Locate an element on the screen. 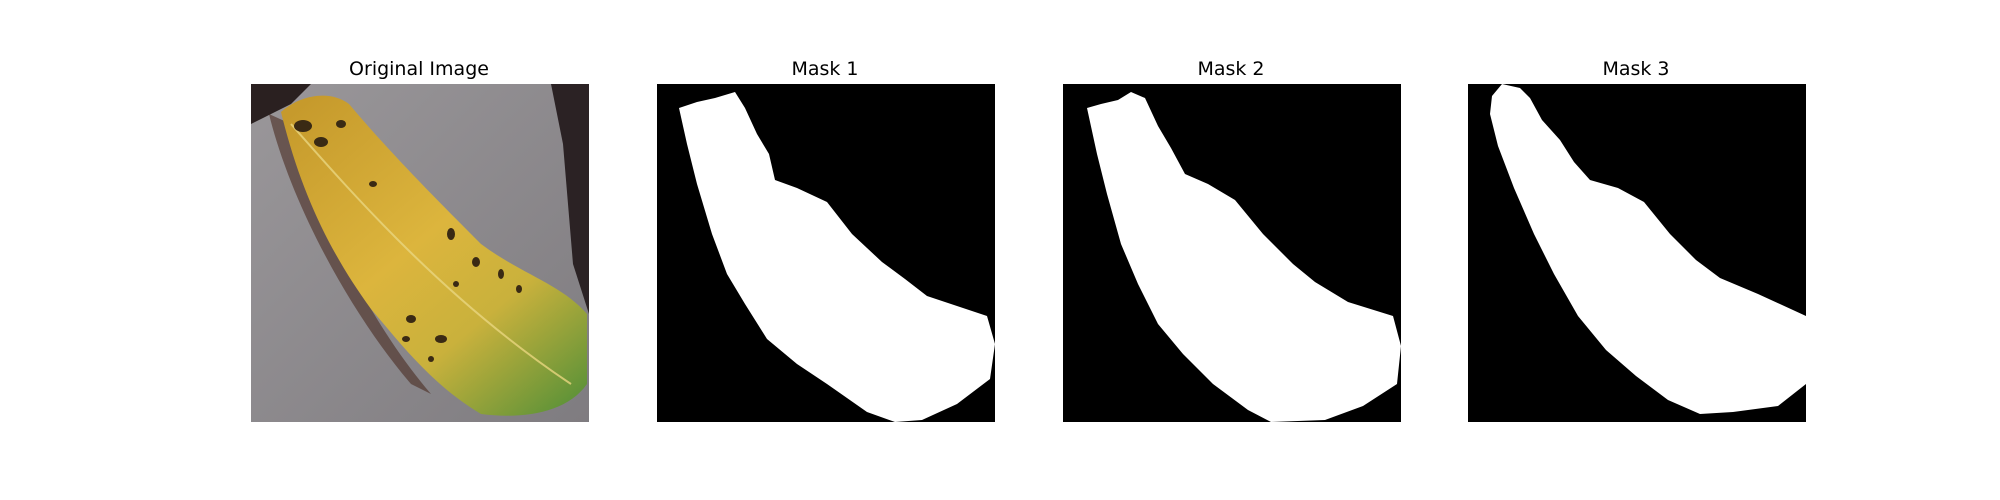  mask-3-title: Mask 3 is located at coordinates (1636, 69).